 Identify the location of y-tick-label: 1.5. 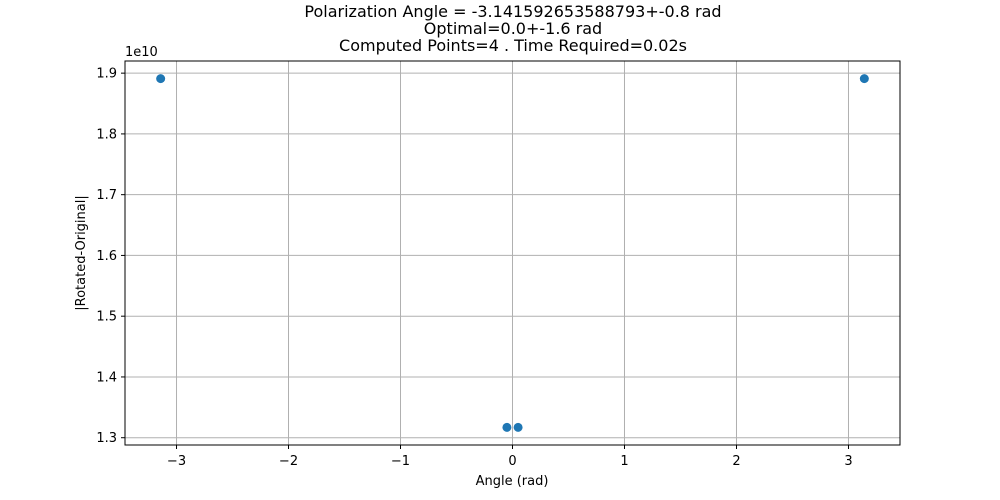
(106, 317).